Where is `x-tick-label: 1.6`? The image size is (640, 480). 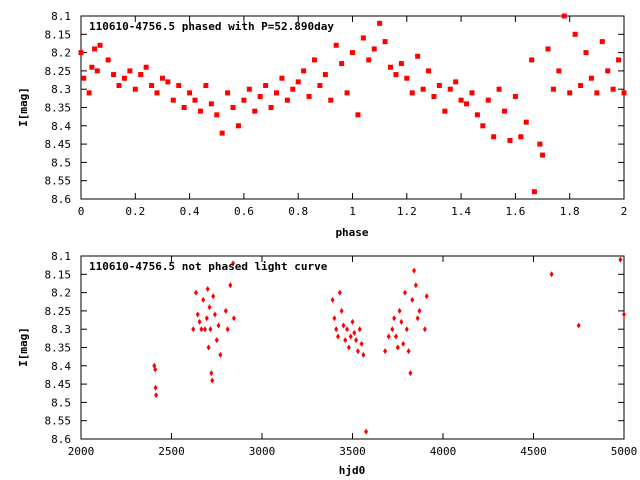 x-tick-label: 1.6 is located at coordinates (515, 211).